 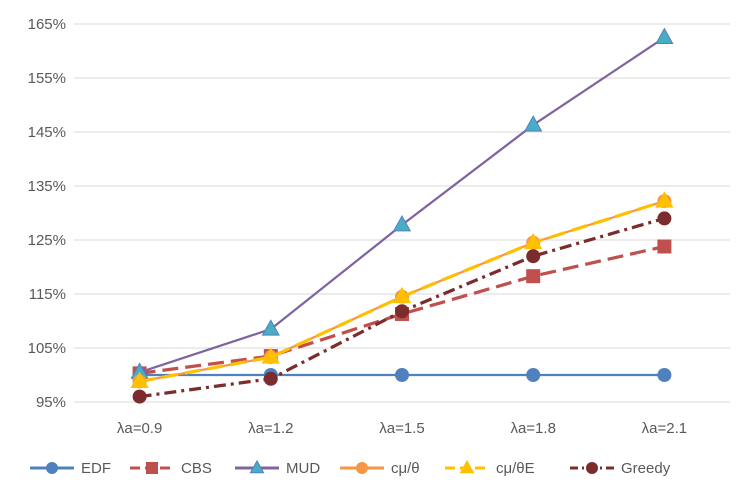 I want to click on legend-item-edf: EDF, so click(x=70, y=468).